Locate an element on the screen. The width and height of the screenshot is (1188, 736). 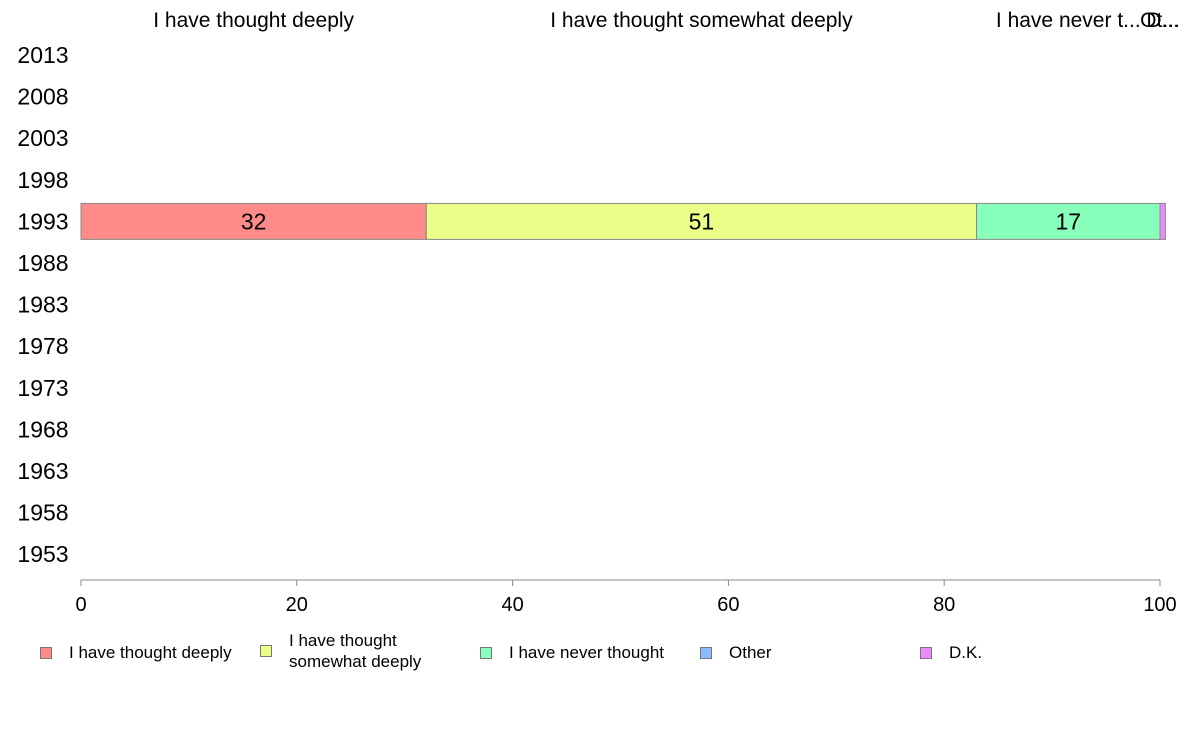
category-label: 1968 is located at coordinates (42, 429).